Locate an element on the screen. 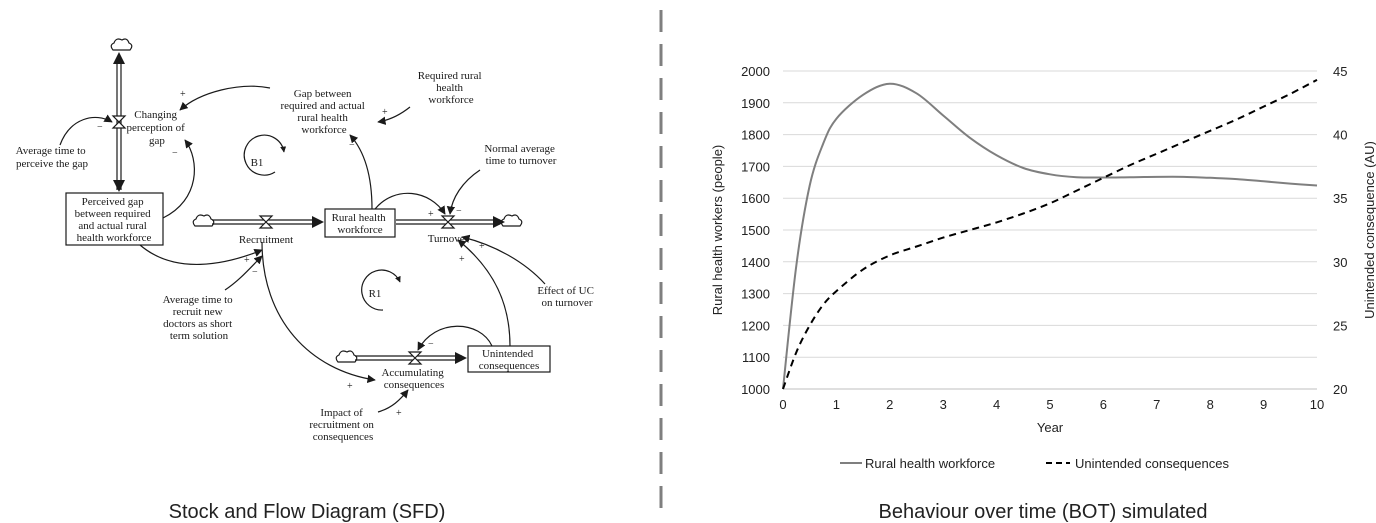 This screenshot has height=523, width=1376. chart-xlabel: Year is located at coordinates (1050, 427).